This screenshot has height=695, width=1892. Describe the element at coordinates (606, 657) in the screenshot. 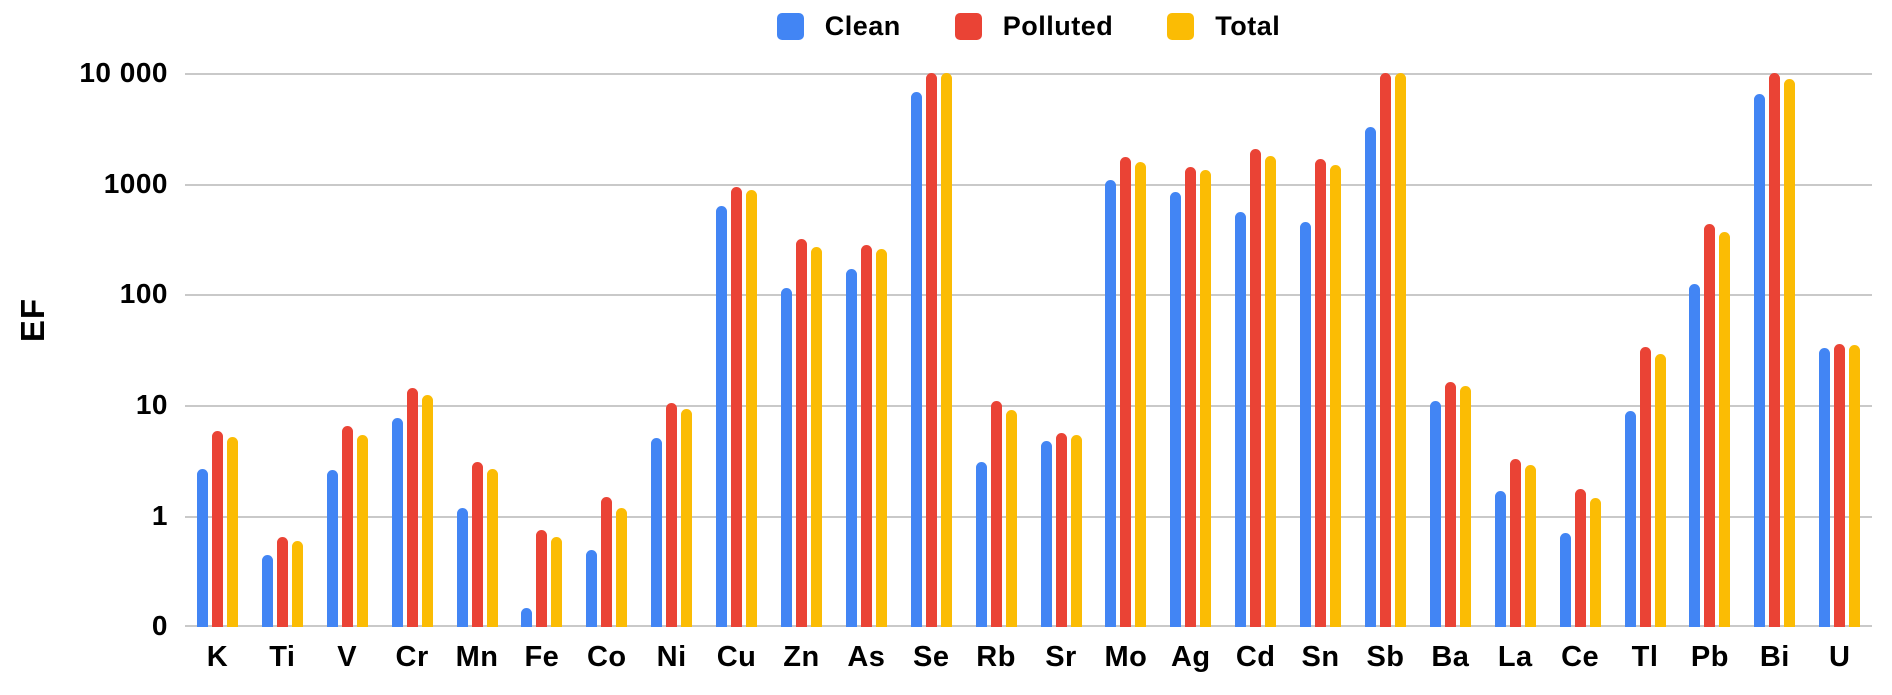

I see `x-label-Co: Co` at that location.